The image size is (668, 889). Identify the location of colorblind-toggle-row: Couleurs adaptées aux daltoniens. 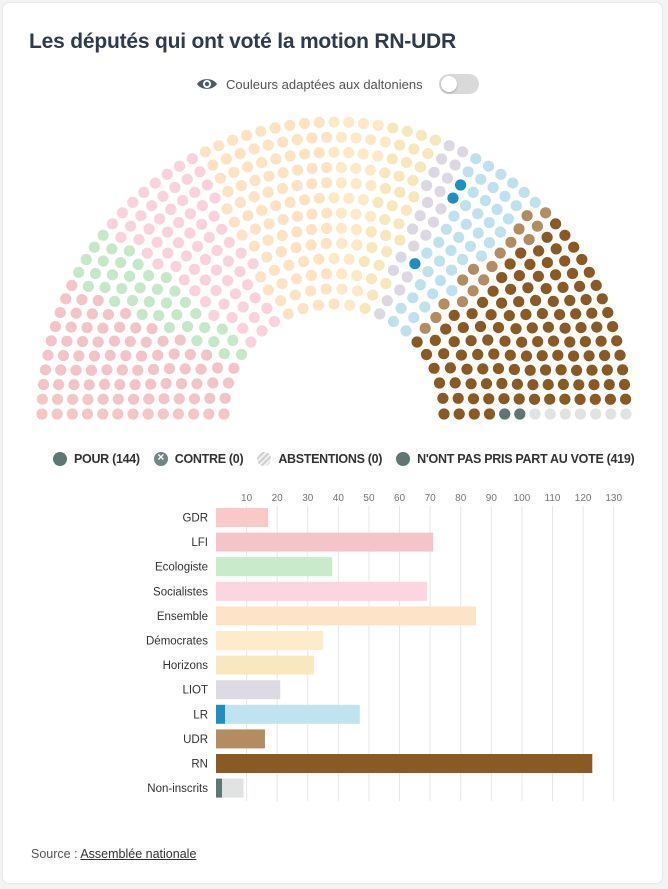
(337, 84).